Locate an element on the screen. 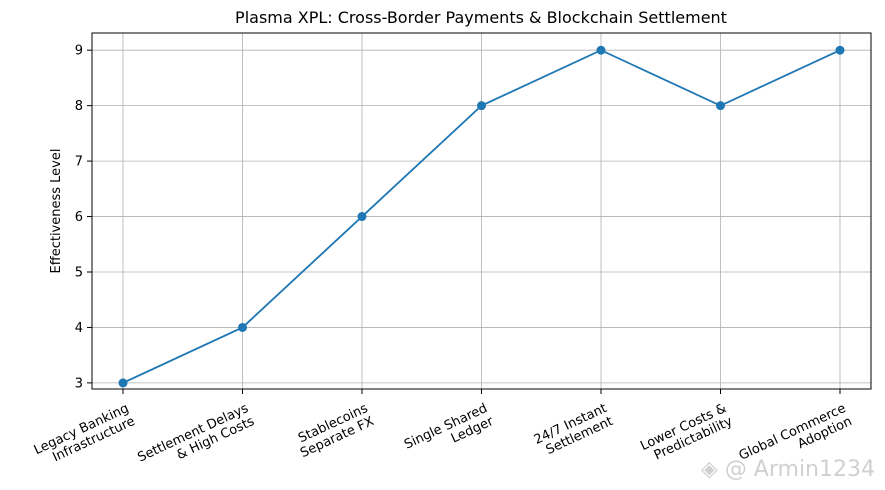 The width and height of the screenshot is (885, 490). x-tick-label: Settlement Delays& High Costs is located at coordinates (197, 439).